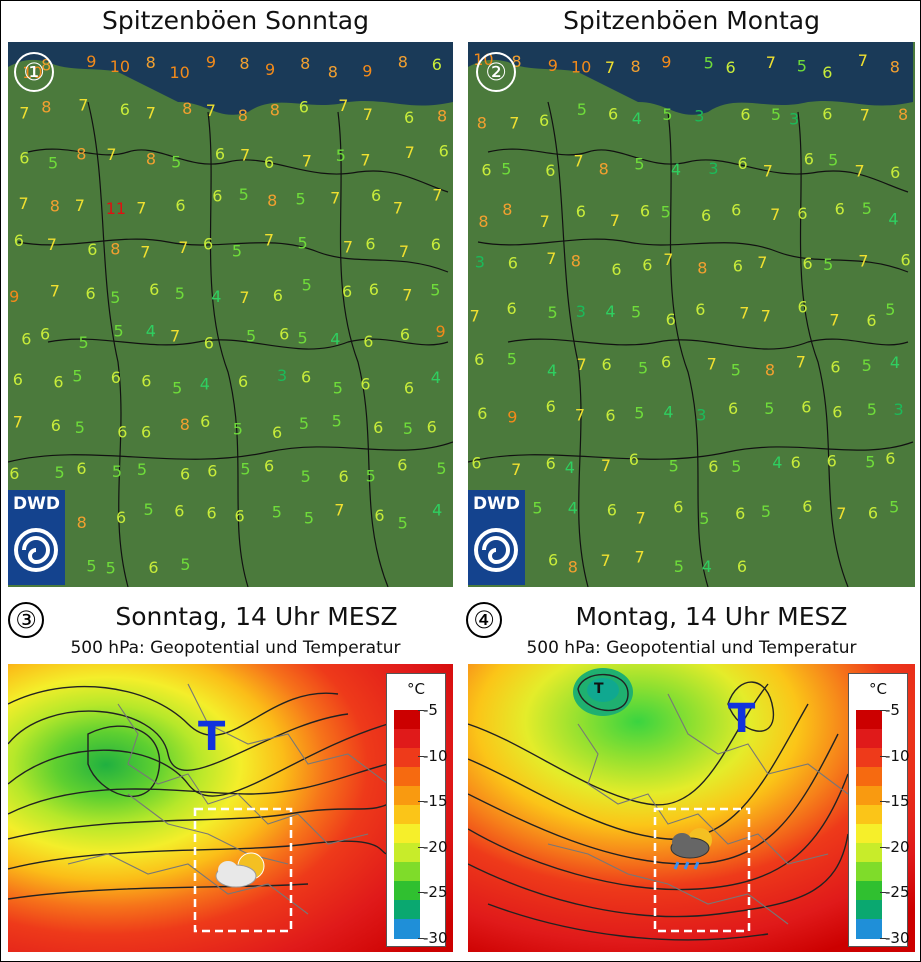 The height and width of the screenshot is (962, 921). I want to click on gust-station-value: 9, so click(91, 61).